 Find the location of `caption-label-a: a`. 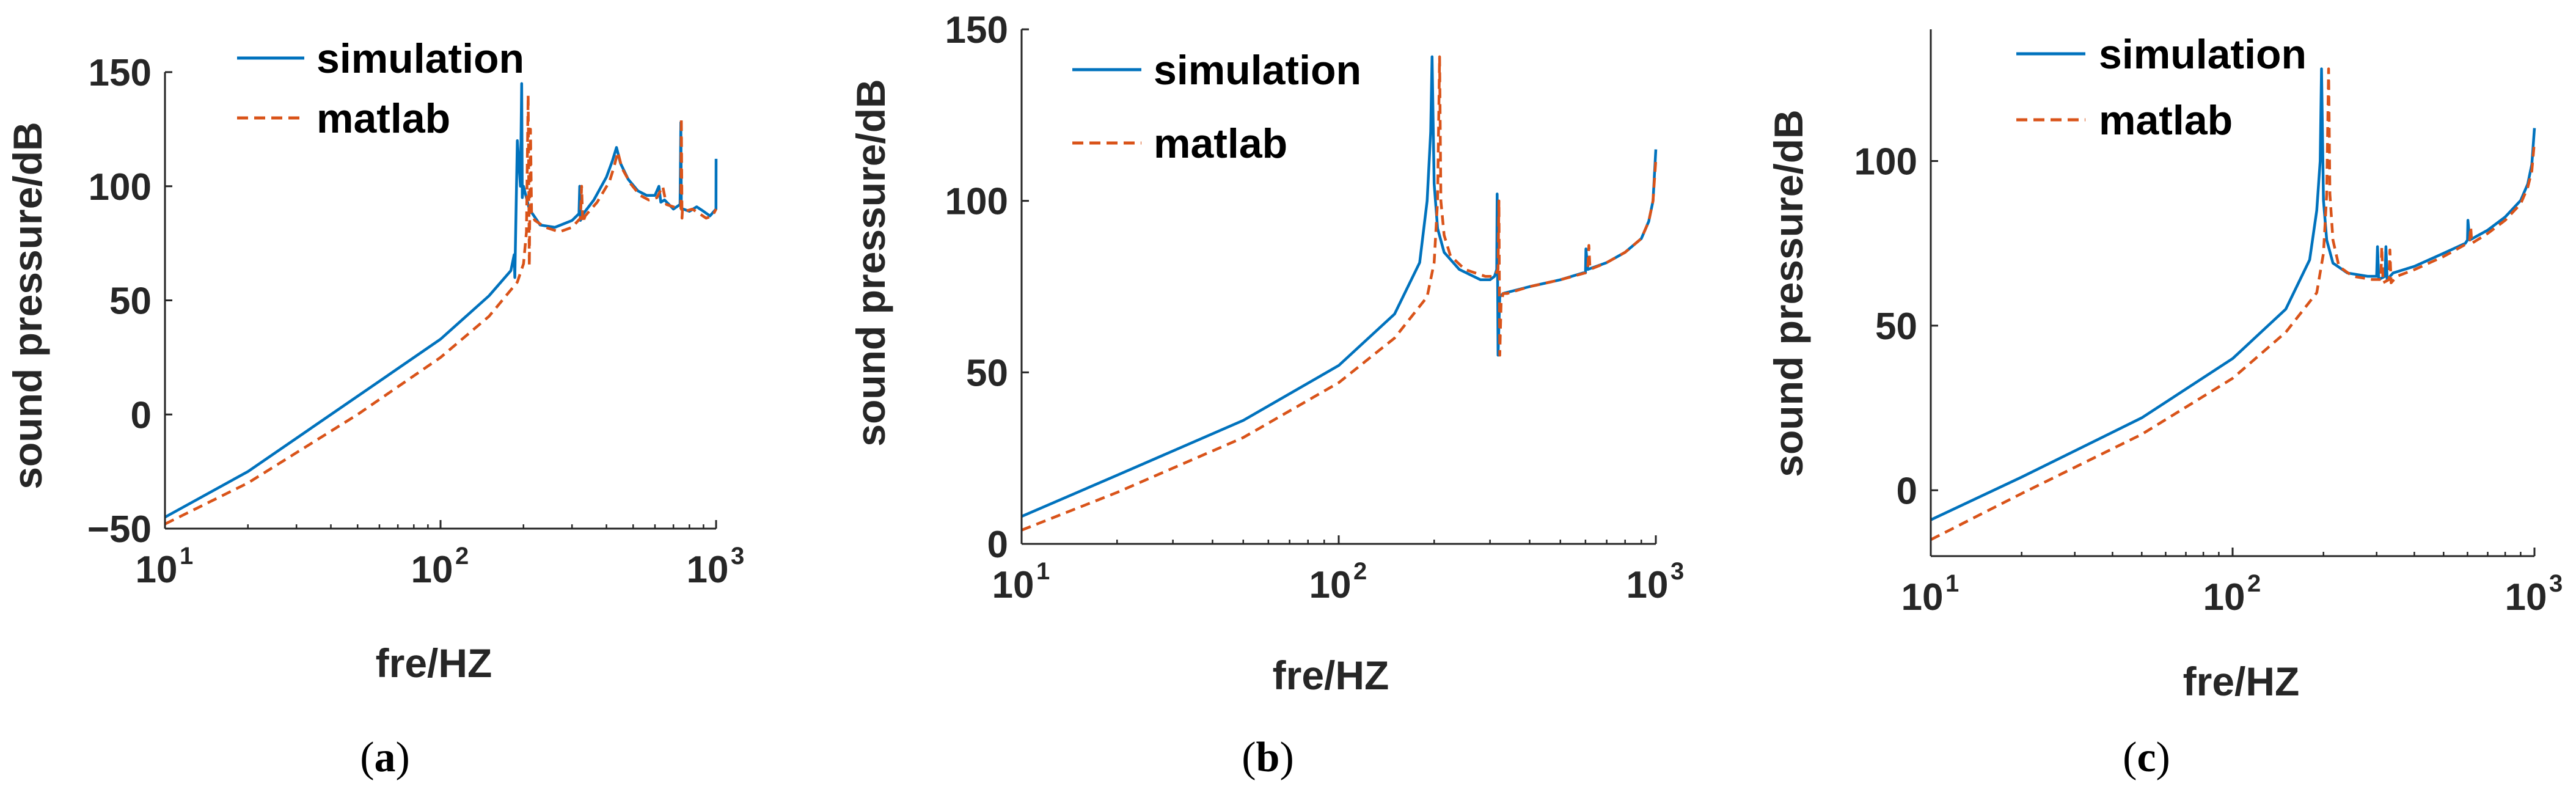

caption-label-a: a is located at coordinates (385, 758).